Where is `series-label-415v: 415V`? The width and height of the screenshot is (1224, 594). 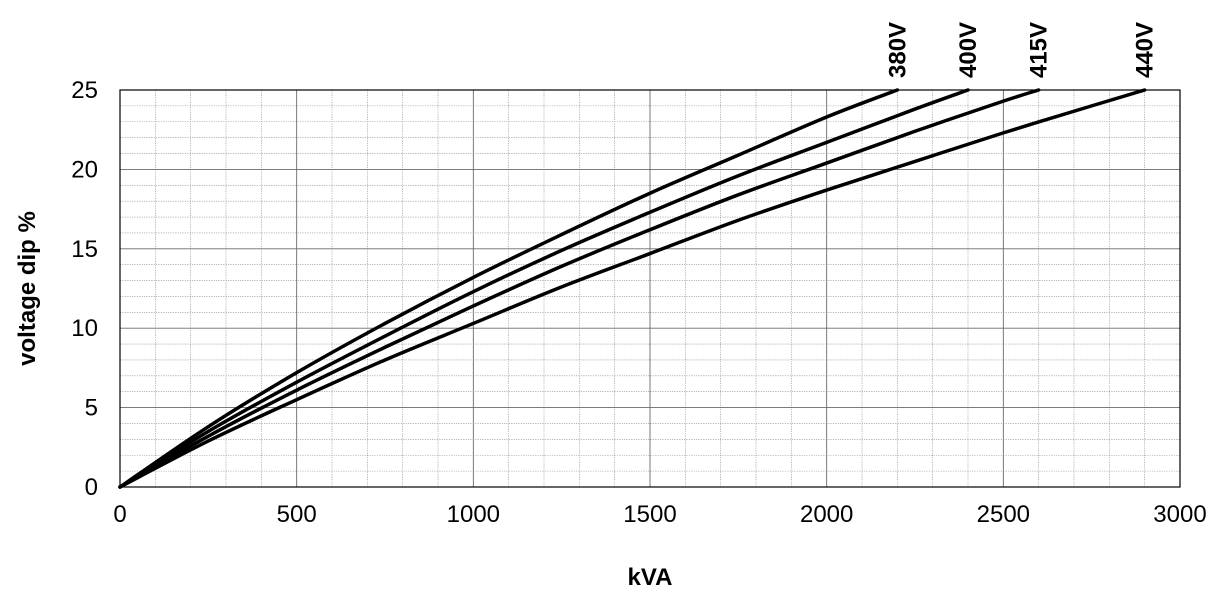
series-label-415v: 415V is located at coordinates (1039, 50).